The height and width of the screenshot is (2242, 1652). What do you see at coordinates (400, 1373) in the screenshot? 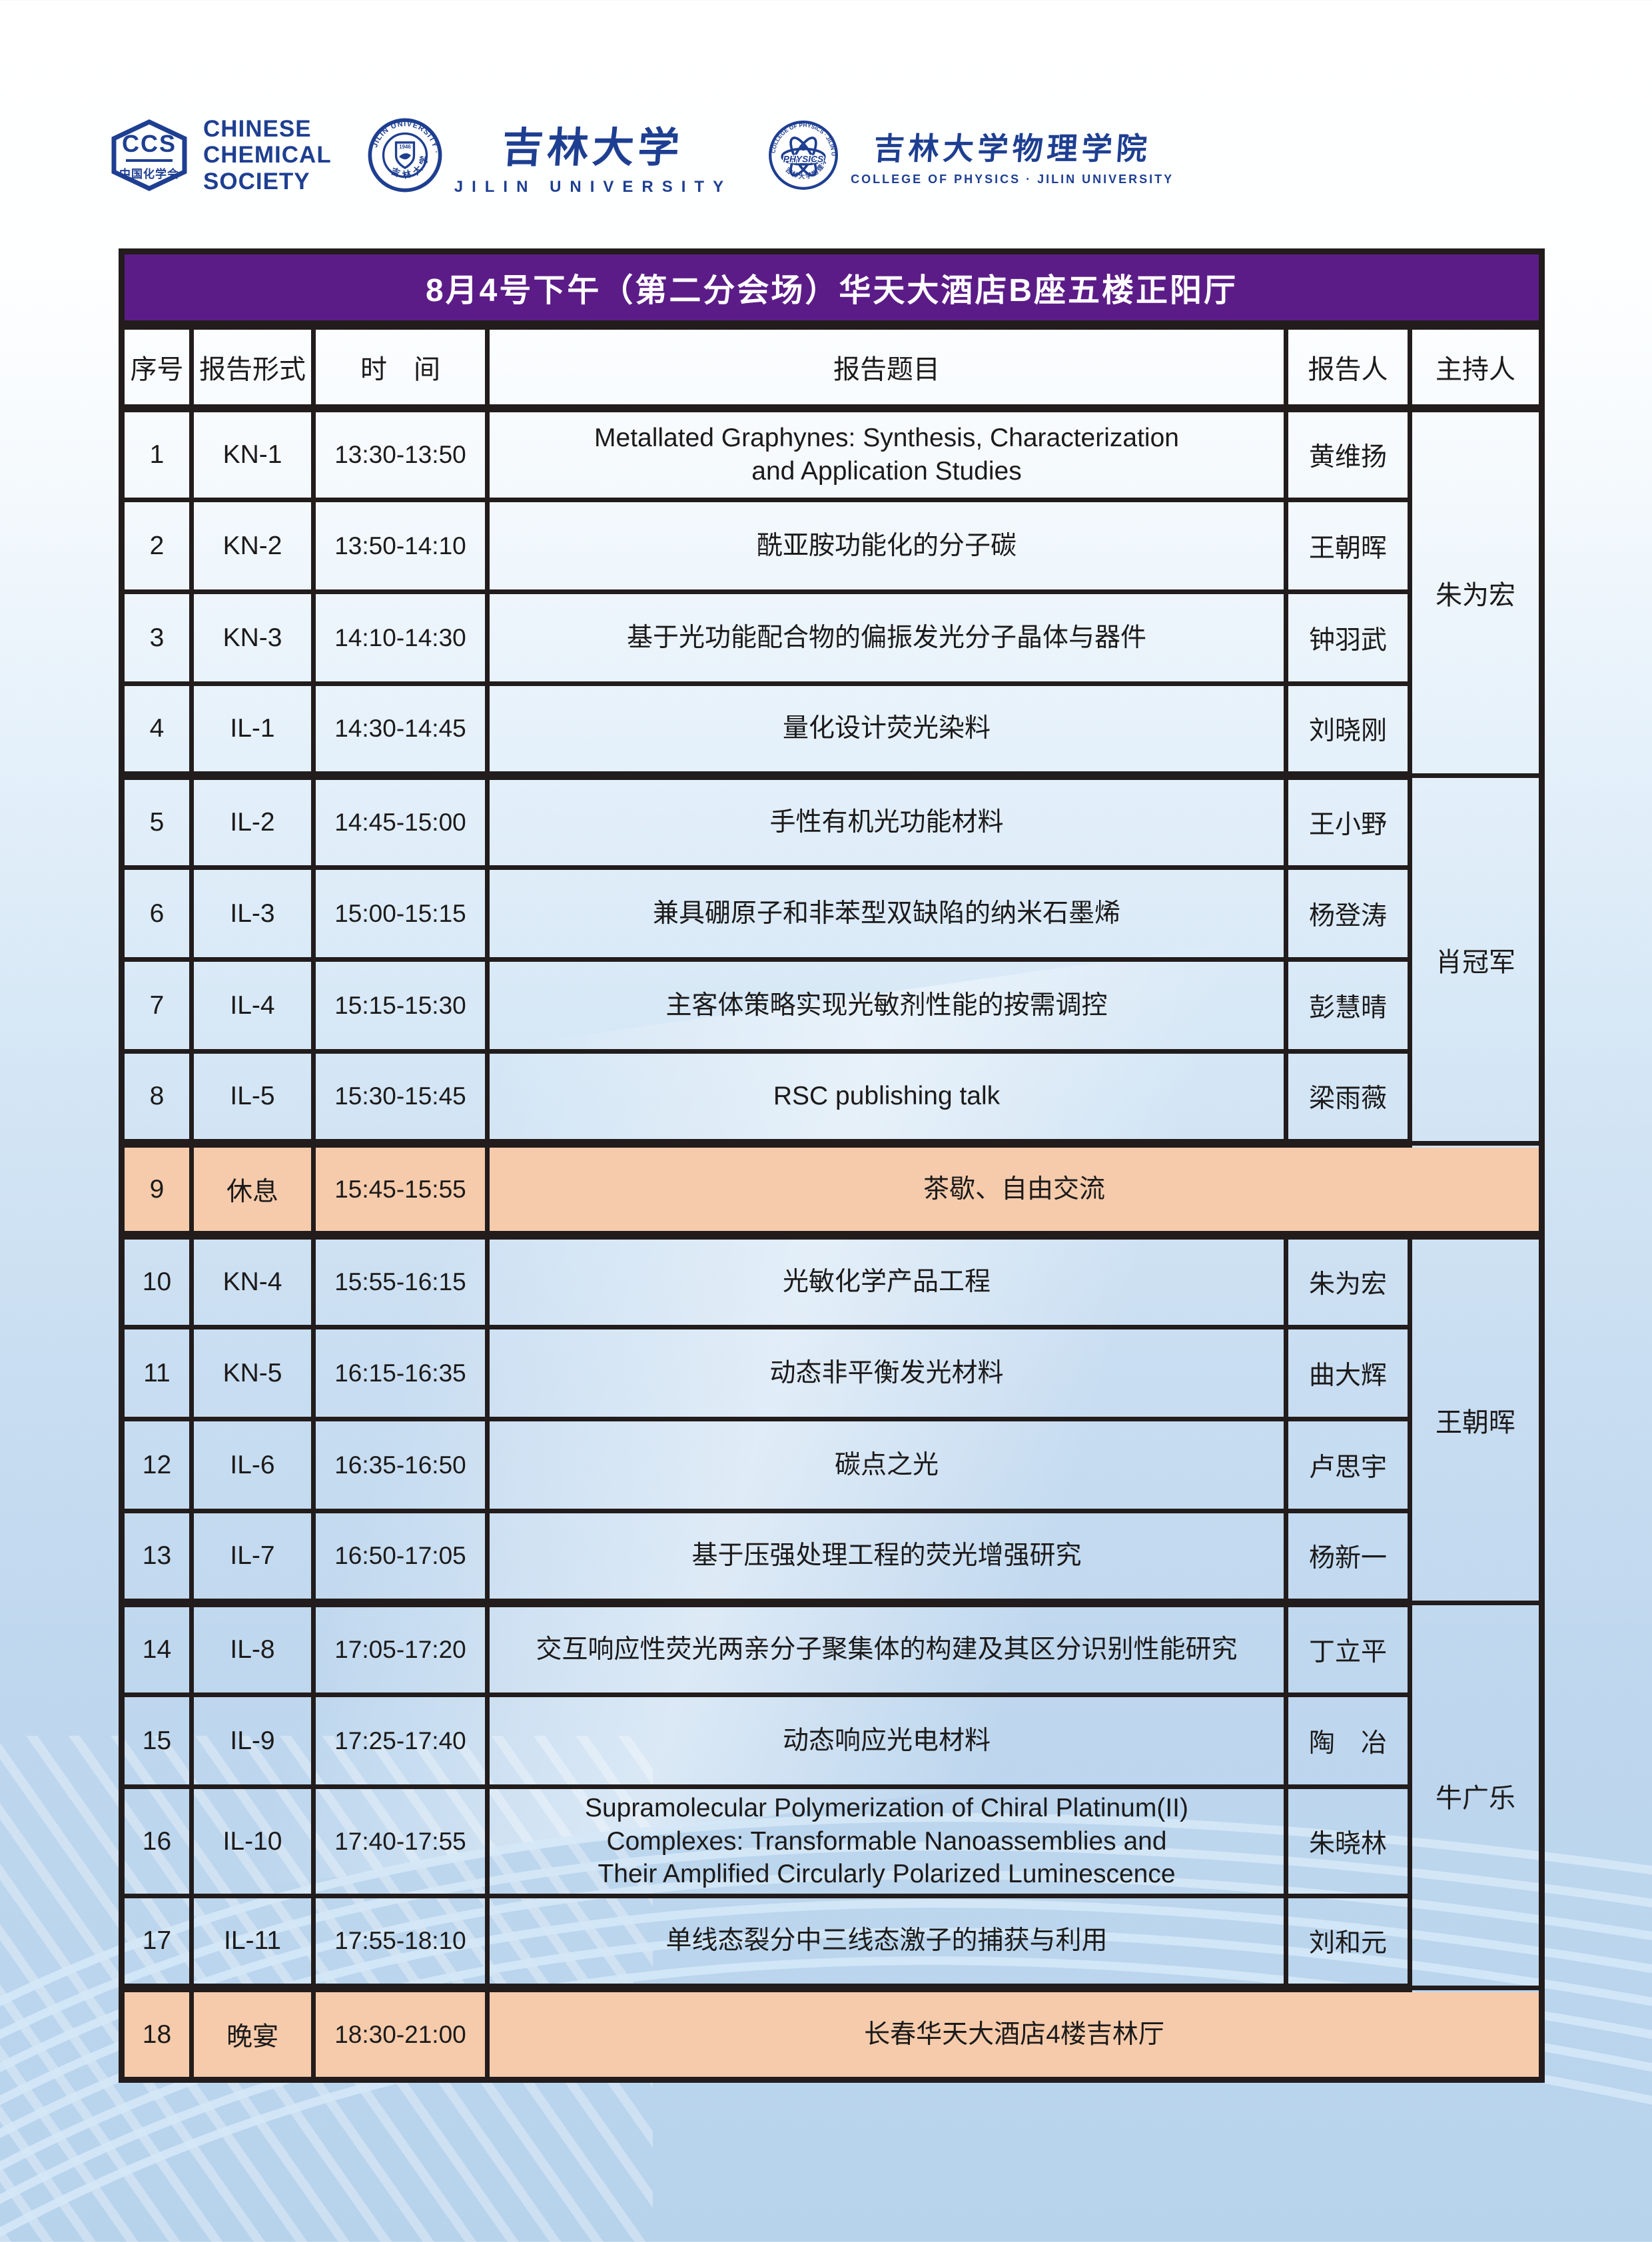
I see `cell-time: 16:15-16:35` at bounding box center [400, 1373].